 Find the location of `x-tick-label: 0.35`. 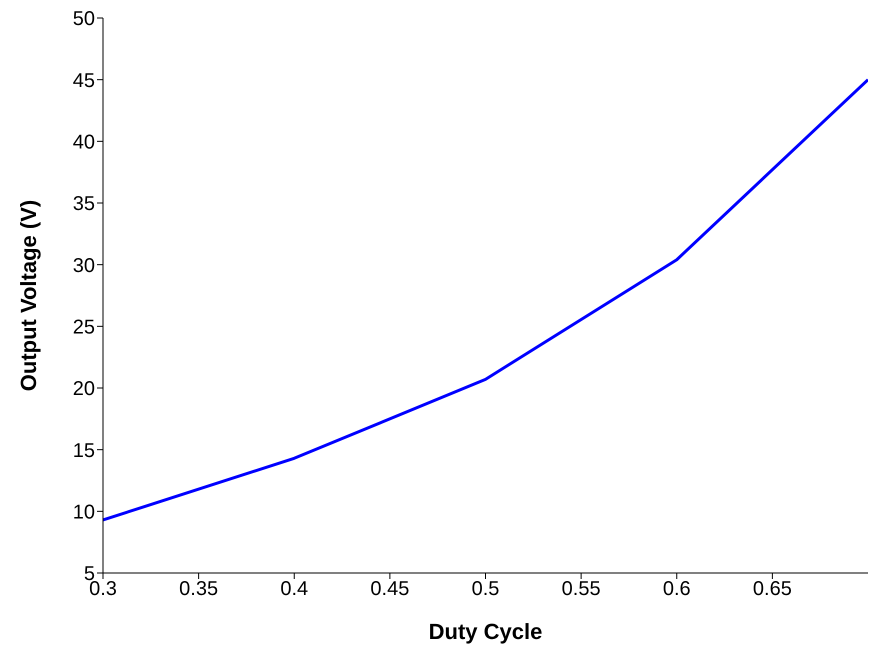

x-tick-label: 0.35 is located at coordinates (198, 589).